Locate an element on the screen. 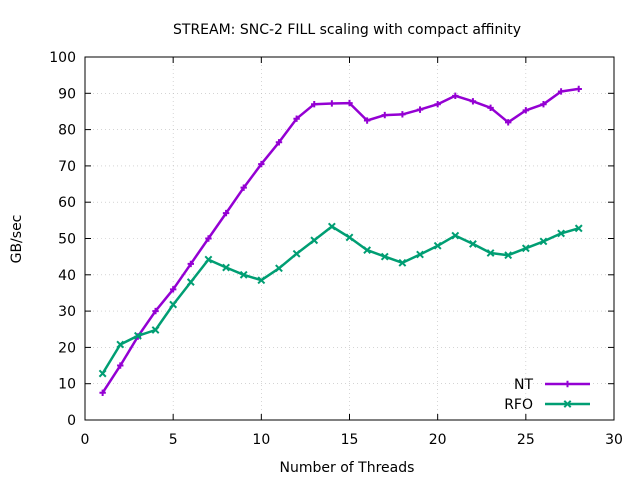  y-tick-label: 50 is located at coordinates (67, 240).